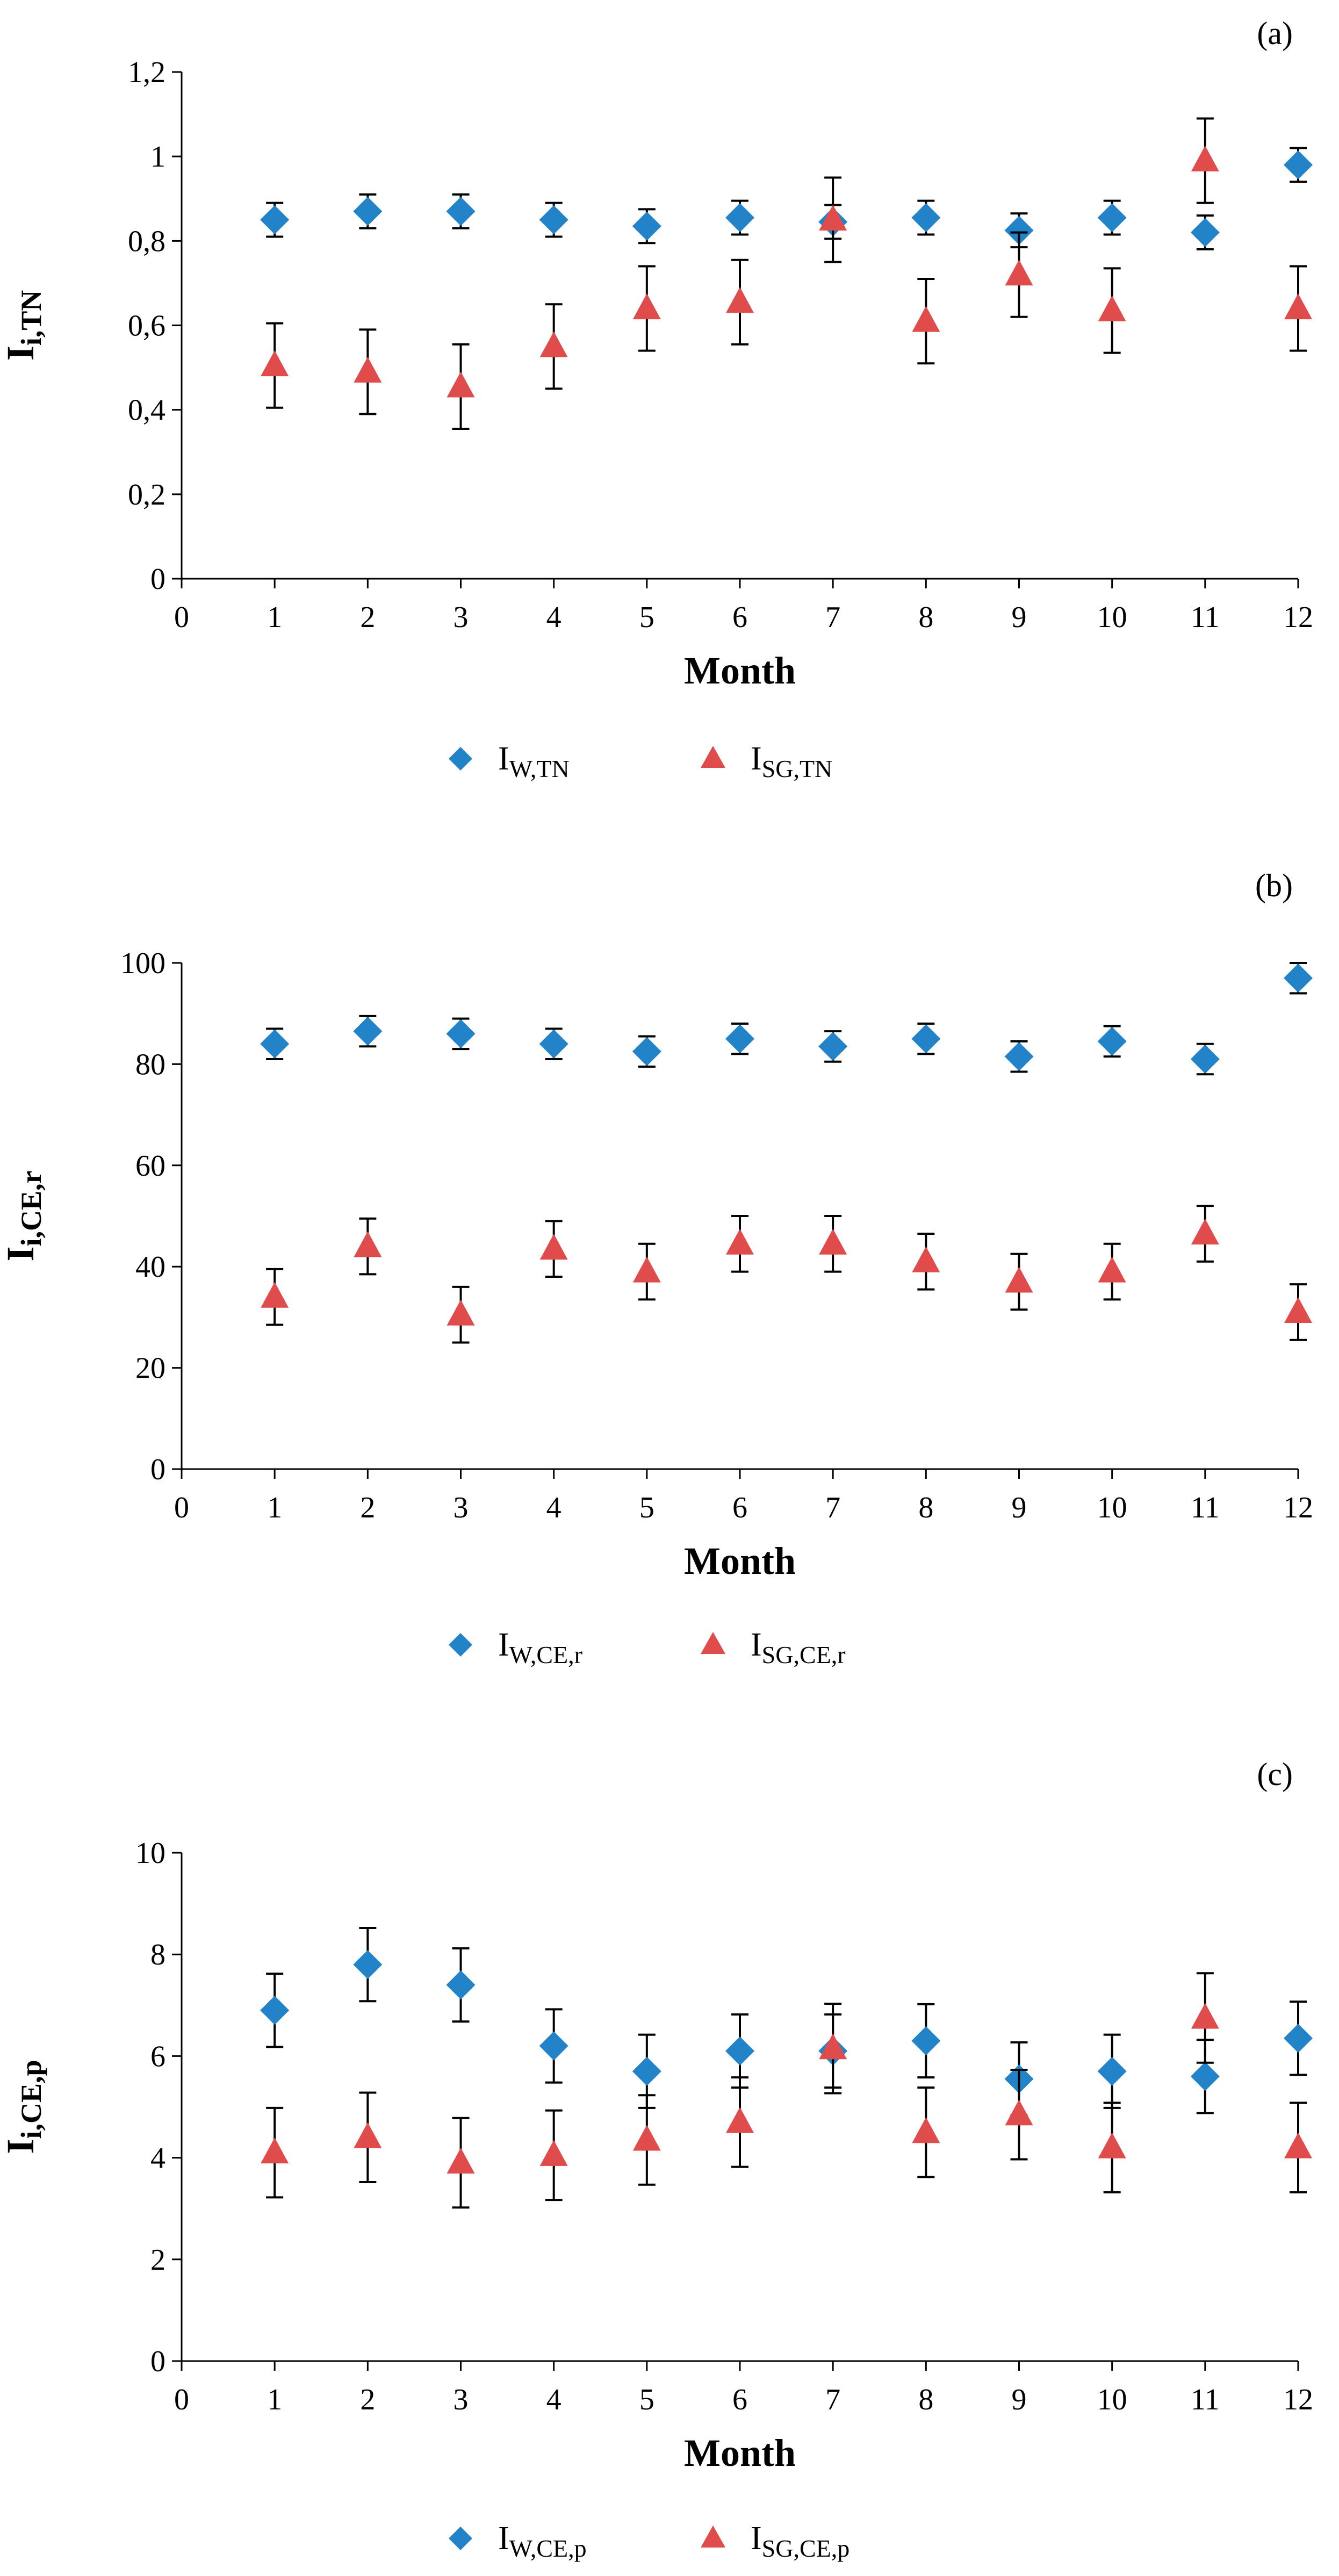  What do you see at coordinates (534, 761) in the screenshot?
I see `legend-entry: IW,TN` at bounding box center [534, 761].